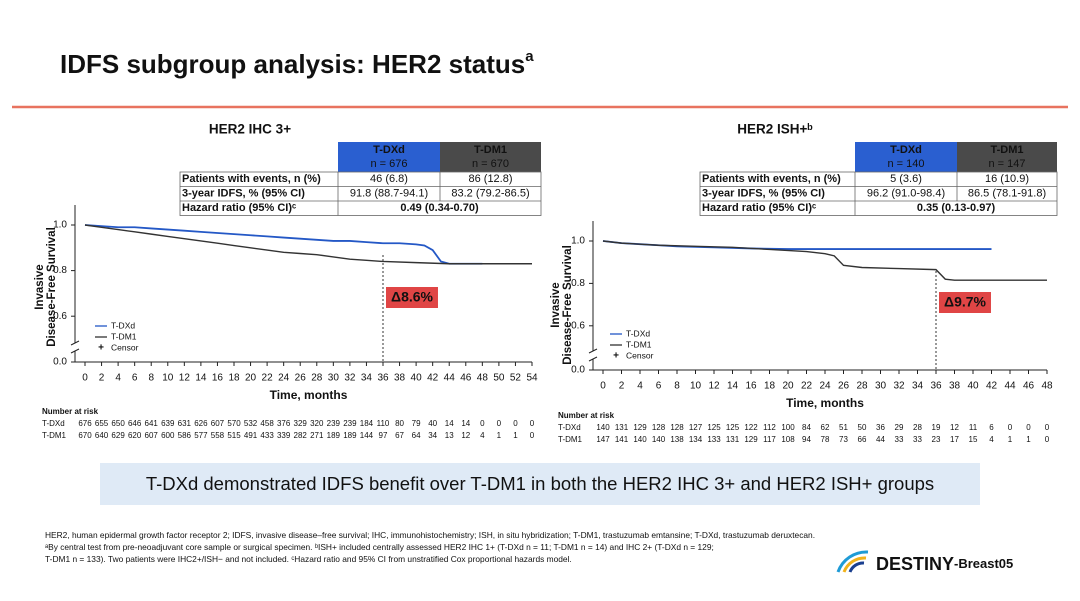 The width and height of the screenshot is (1080, 601). Describe the element at coordinates (251, 435) in the screenshot. I see `risk-value: 491` at that location.